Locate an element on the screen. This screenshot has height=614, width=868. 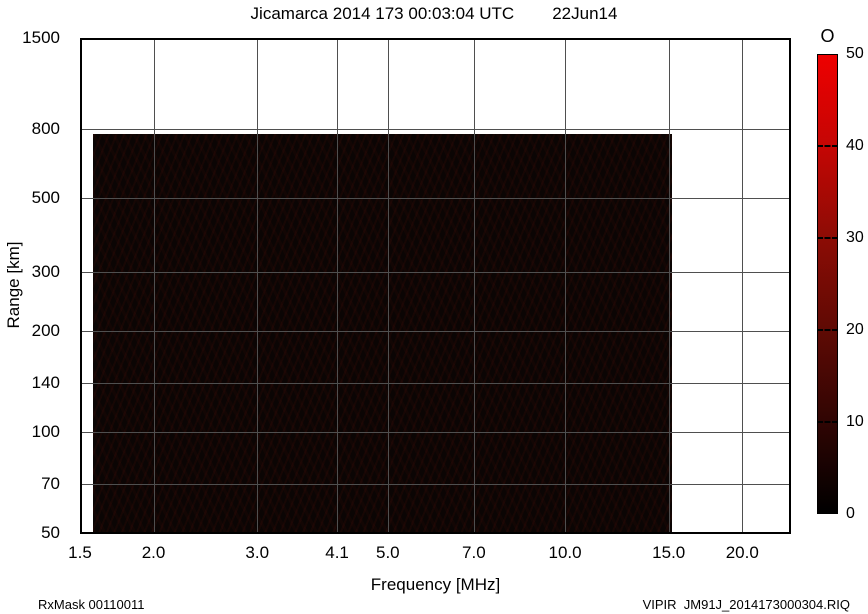
x-tick-label: 15.0 is located at coordinates (669, 552).